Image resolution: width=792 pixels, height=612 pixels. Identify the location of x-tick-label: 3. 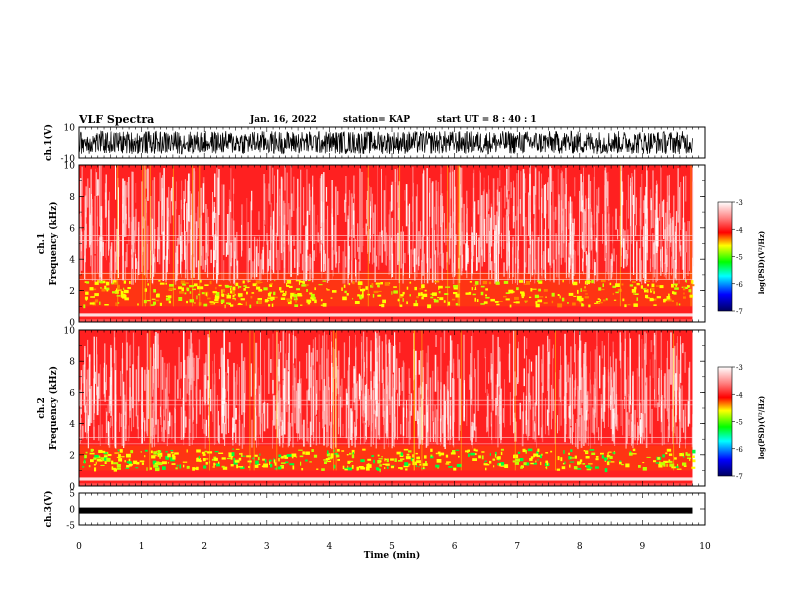
(267, 547).